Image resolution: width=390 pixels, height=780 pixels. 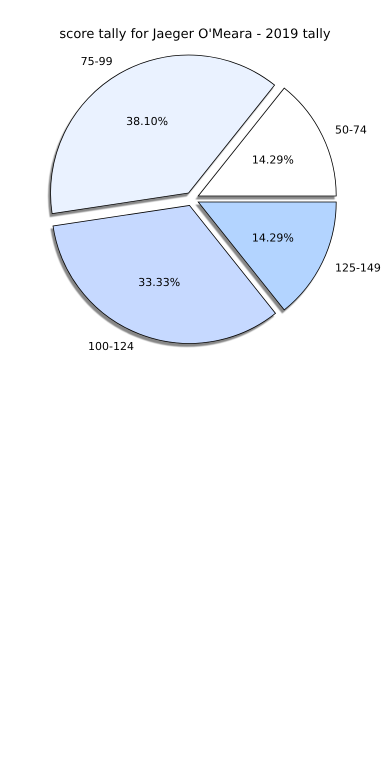 What do you see at coordinates (357, 267) in the screenshot?
I see `slice-label: 125-149` at bounding box center [357, 267].